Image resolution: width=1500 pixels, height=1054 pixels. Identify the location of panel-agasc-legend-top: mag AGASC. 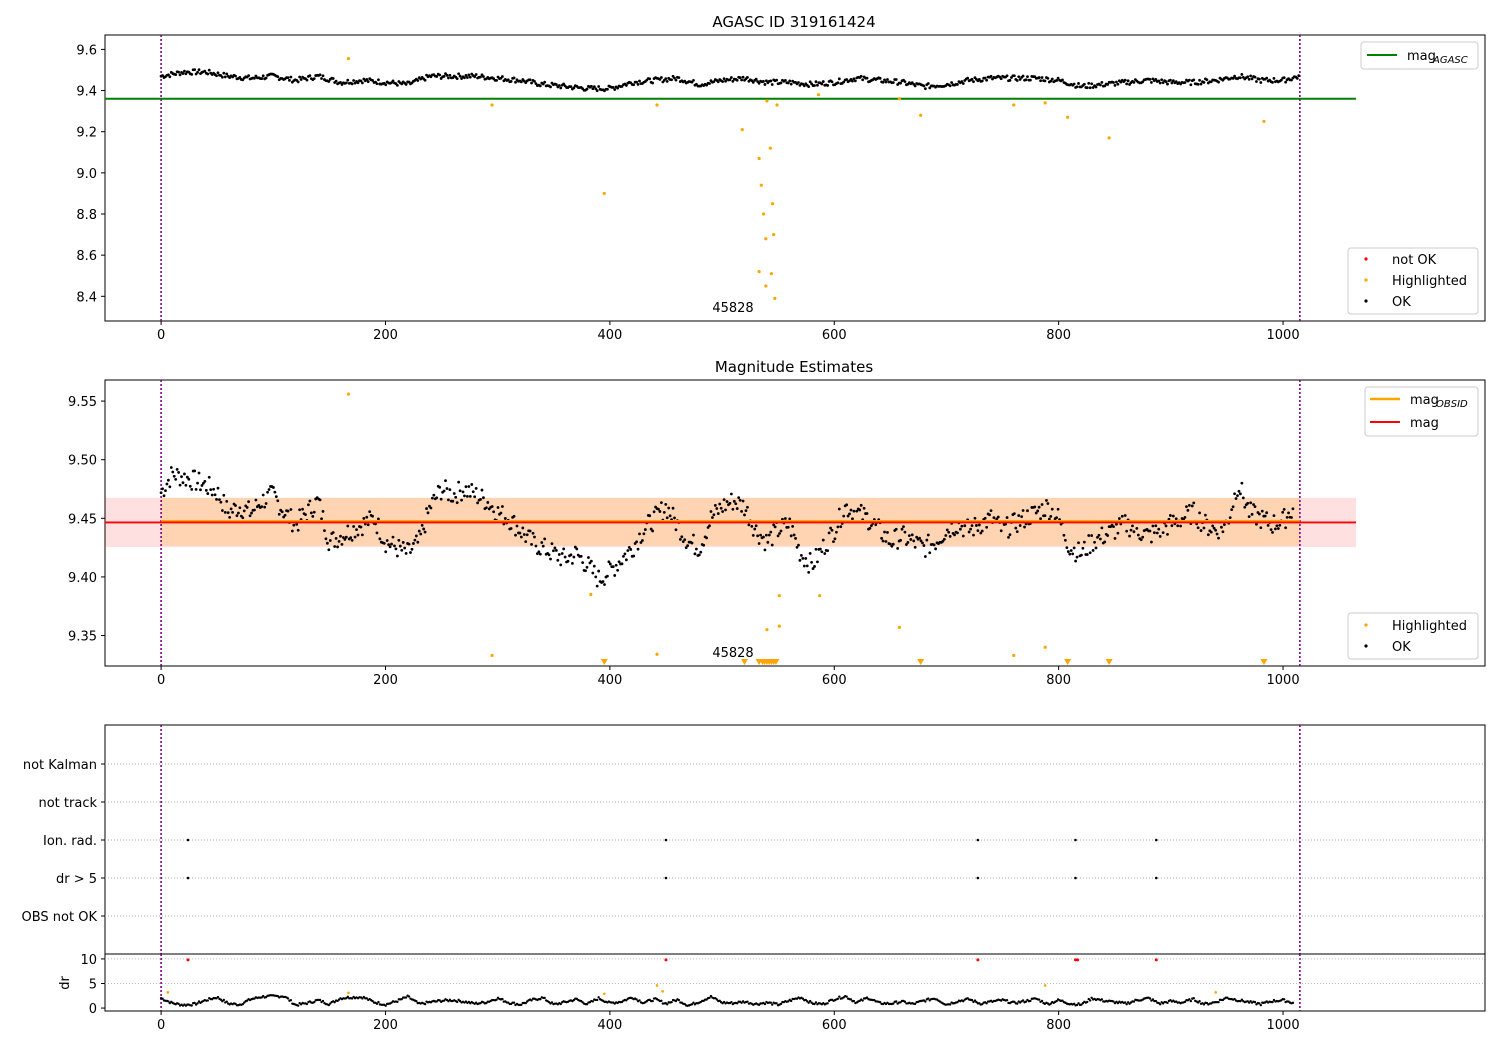
(1419, 55).